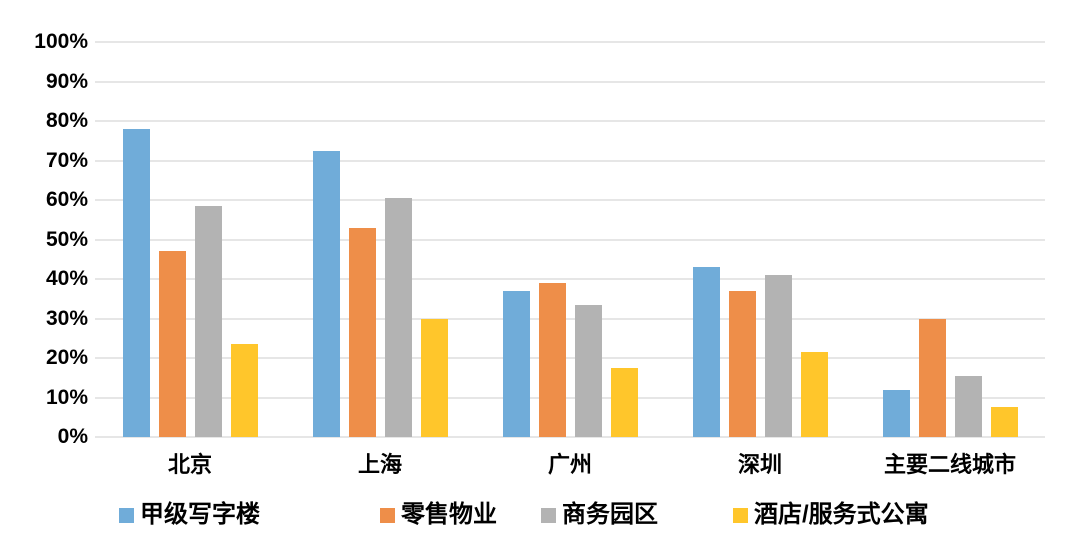  I want to click on y-axis-tick-label: 30%, so click(66, 318).